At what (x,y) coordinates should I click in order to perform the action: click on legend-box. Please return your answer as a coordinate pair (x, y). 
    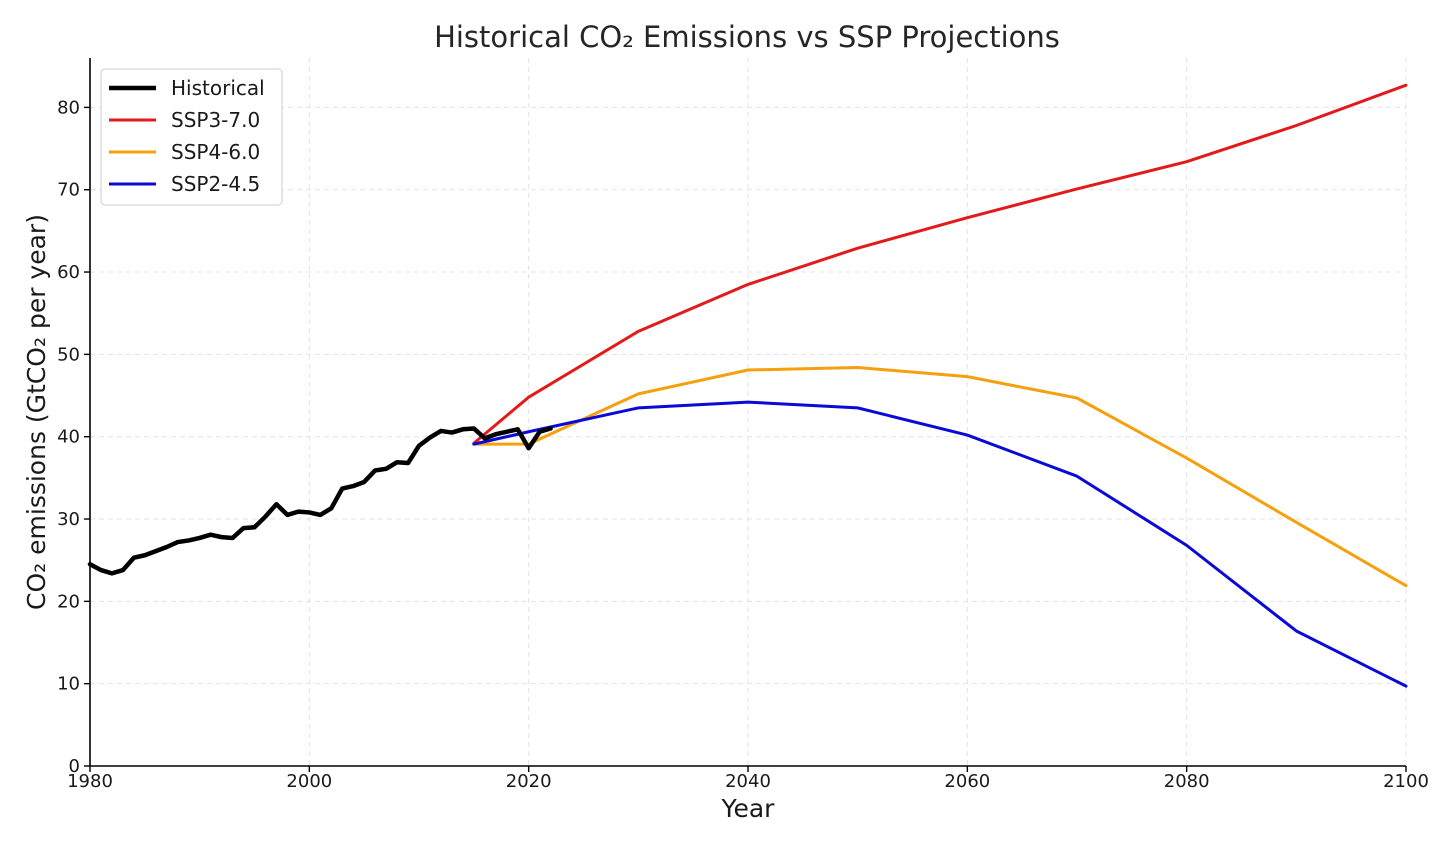
    Looking at the image, I should click on (191, 137).